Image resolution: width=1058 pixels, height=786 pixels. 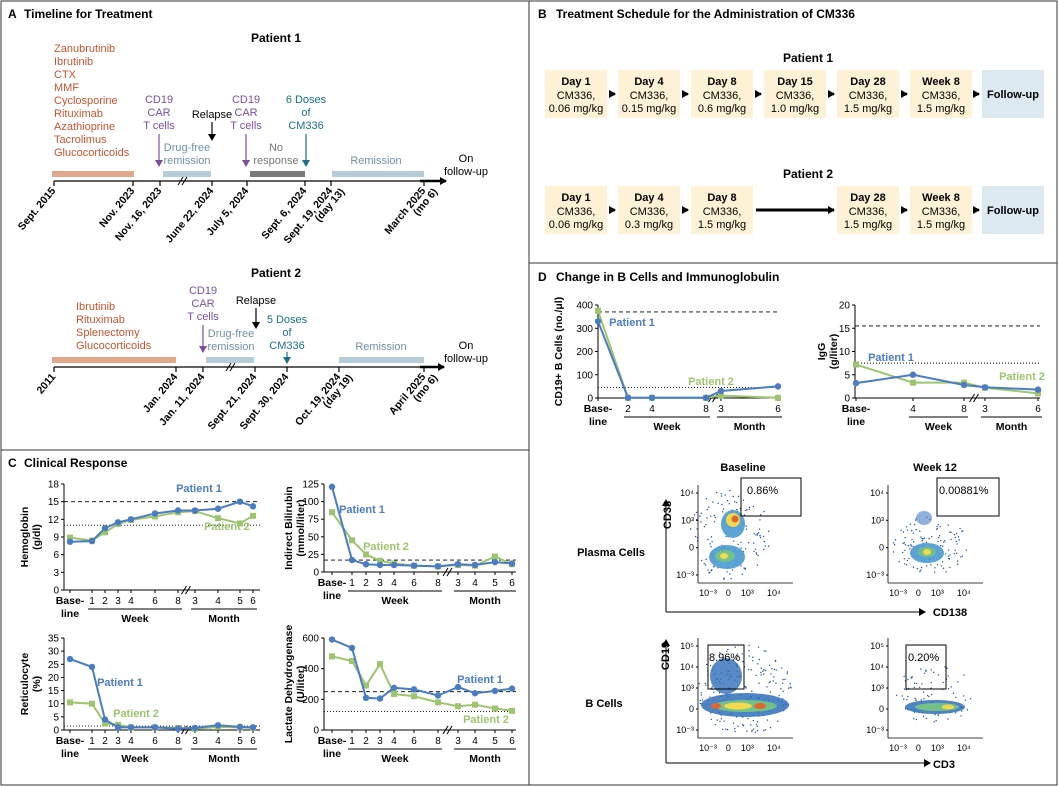 What do you see at coordinates (964, 409) in the screenshot?
I see `x-tick-label: 8` at bounding box center [964, 409].